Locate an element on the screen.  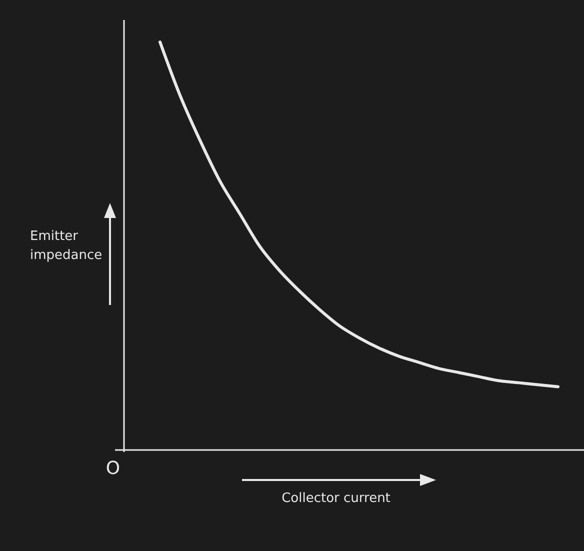
x-axis-title: Collector current is located at coordinates (336, 498).